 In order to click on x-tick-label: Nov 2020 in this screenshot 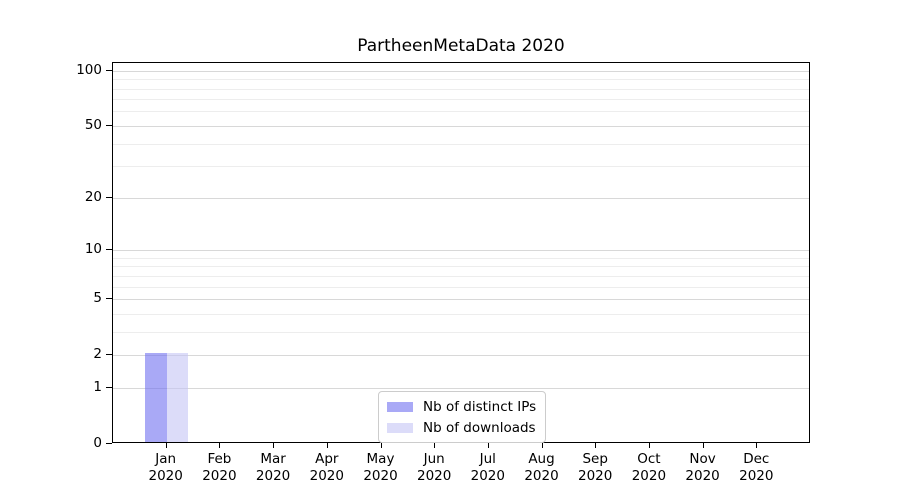, I will do `click(703, 468)`.